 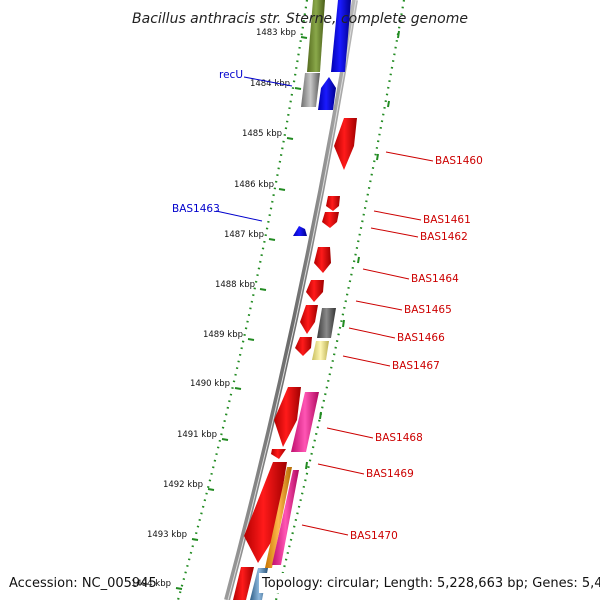 What do you see at coordinates (428, 310) in the screenshot?
I see `gene-label-BAS1465: BAS1465` at bounding box center [428, 310].